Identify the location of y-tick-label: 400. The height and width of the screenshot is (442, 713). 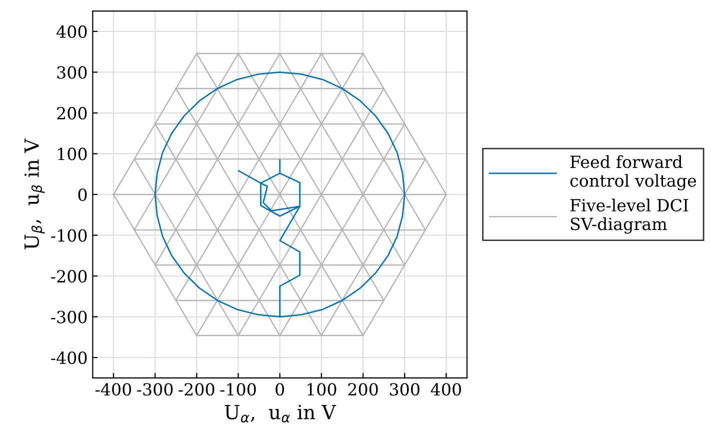
(71, 31).